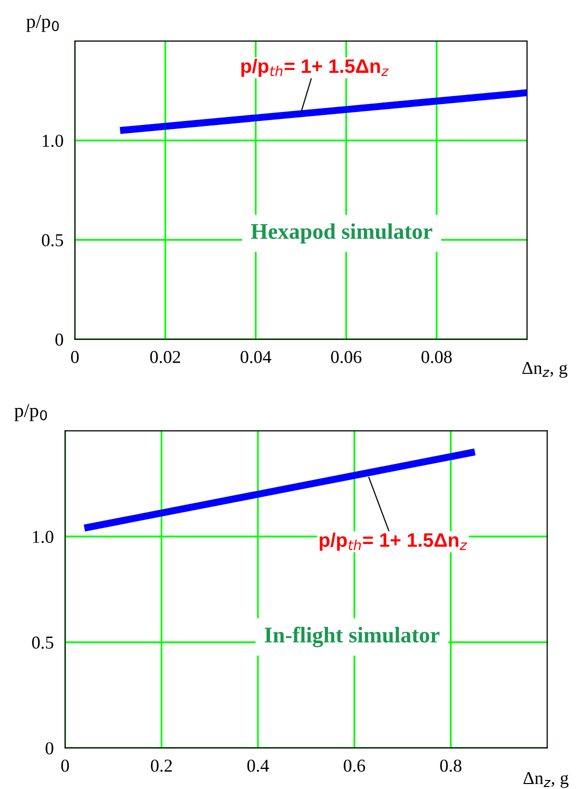 This screenshot has height=789, width=576. What do you see at coordinates (437, 357) in the screenshot?
I see `x-tick-label: 0.08` at bounding box center [437, 357].